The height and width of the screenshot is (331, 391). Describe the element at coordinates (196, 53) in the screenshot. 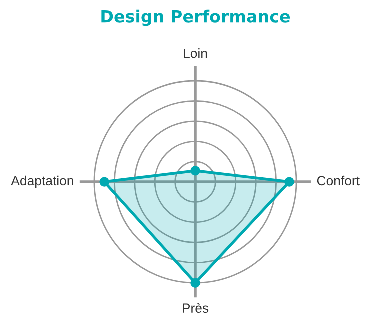

I see `spoke-label: Loin` at that location.